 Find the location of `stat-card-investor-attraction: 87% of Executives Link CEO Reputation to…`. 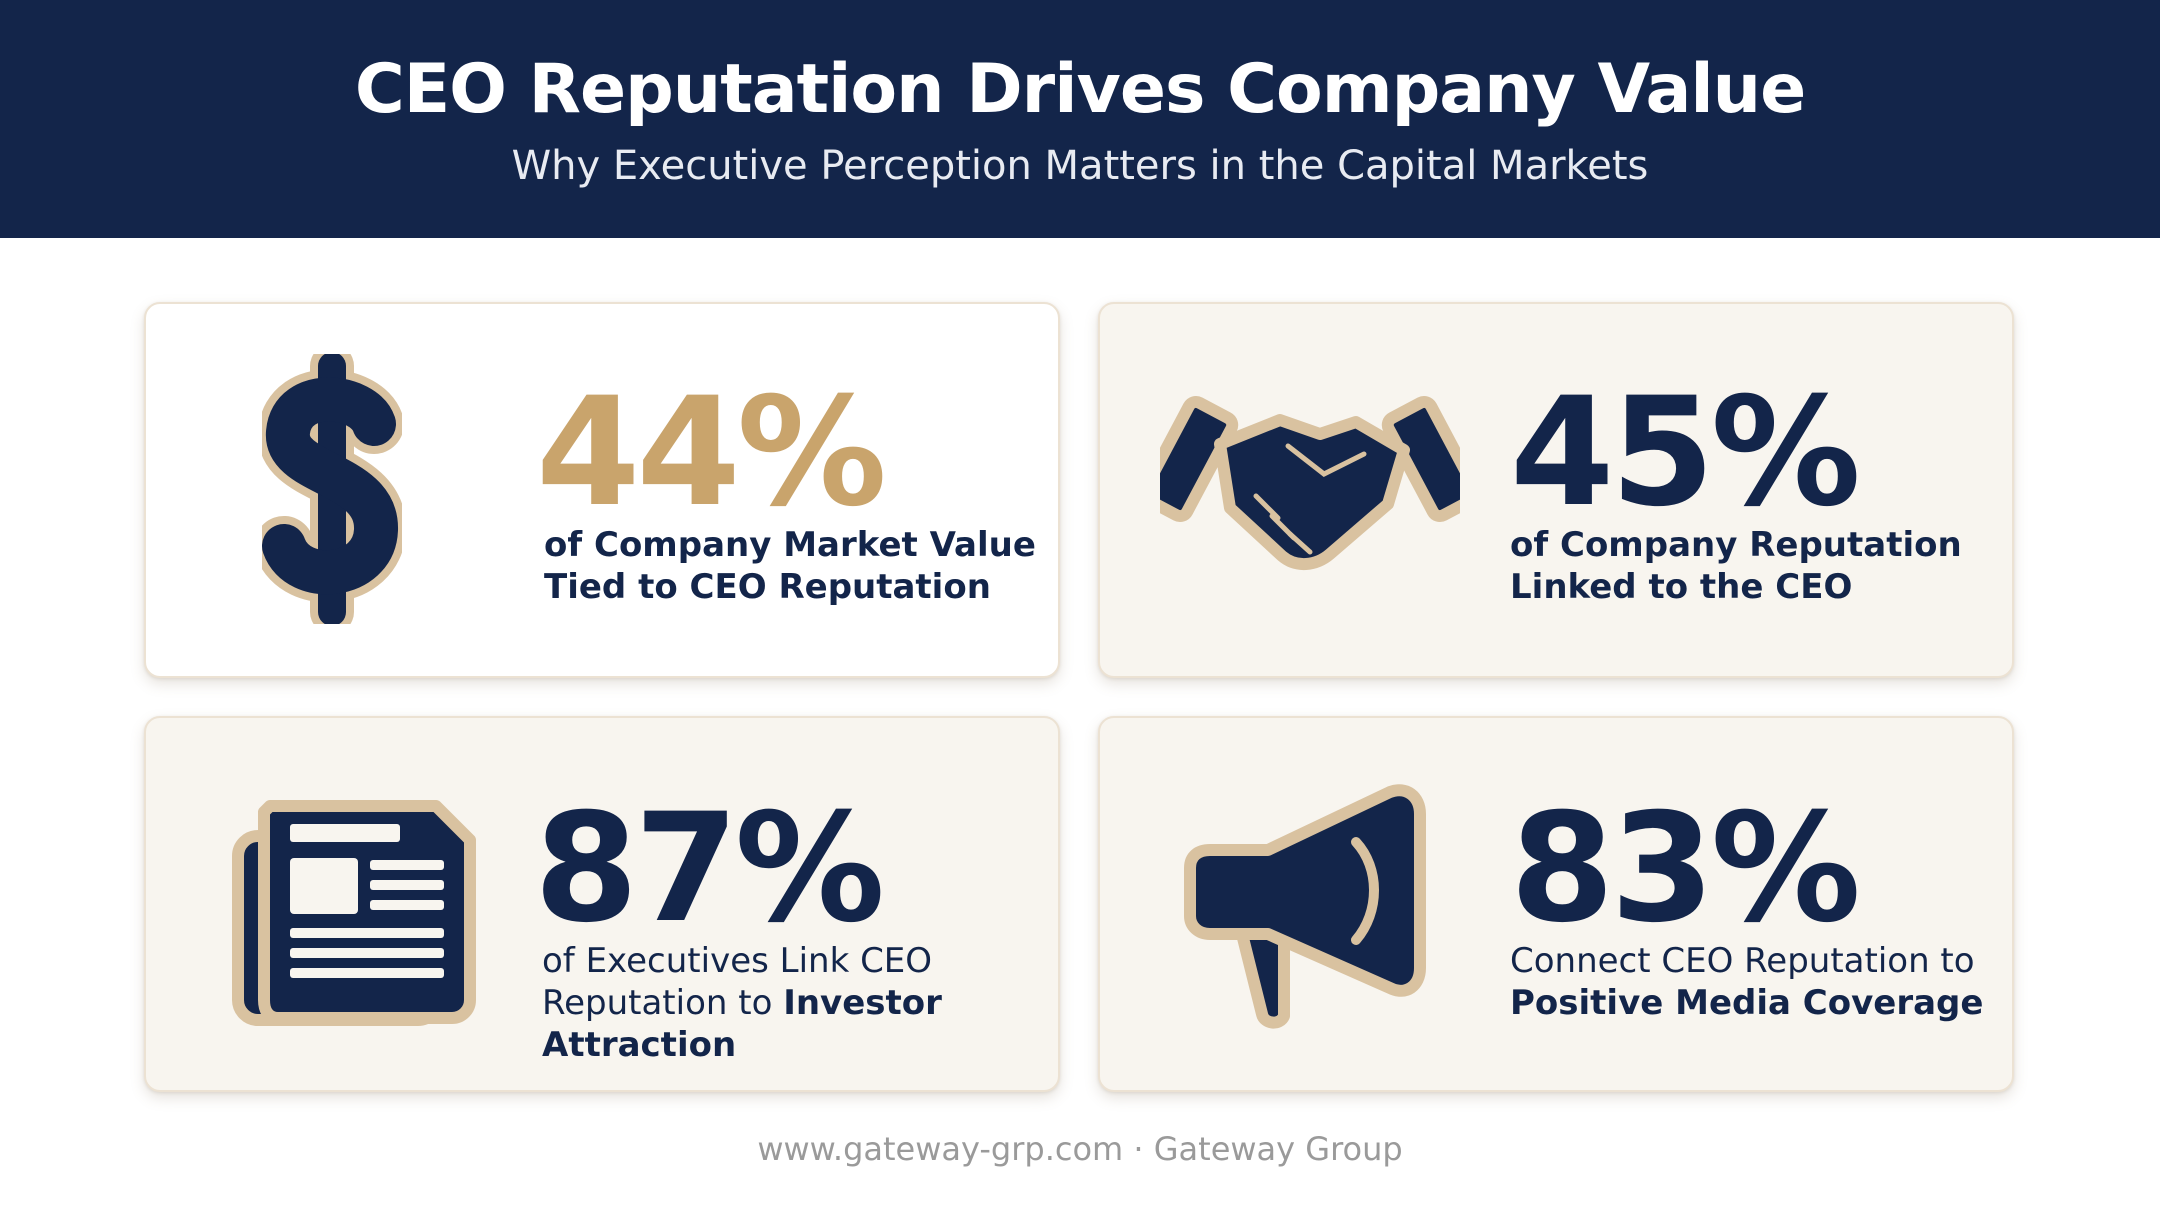

stat-card-investor-attraction: 87% of Executives Link CEO Reputation to… is located at coordinates (602, 904).